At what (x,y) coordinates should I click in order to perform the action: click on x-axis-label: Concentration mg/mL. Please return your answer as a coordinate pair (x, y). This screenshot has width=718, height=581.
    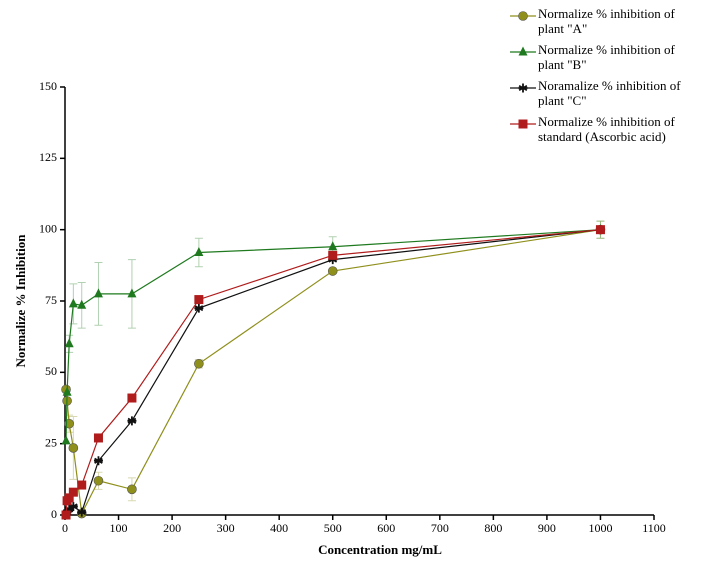
    Looking at the image, I should click on (380, 549).